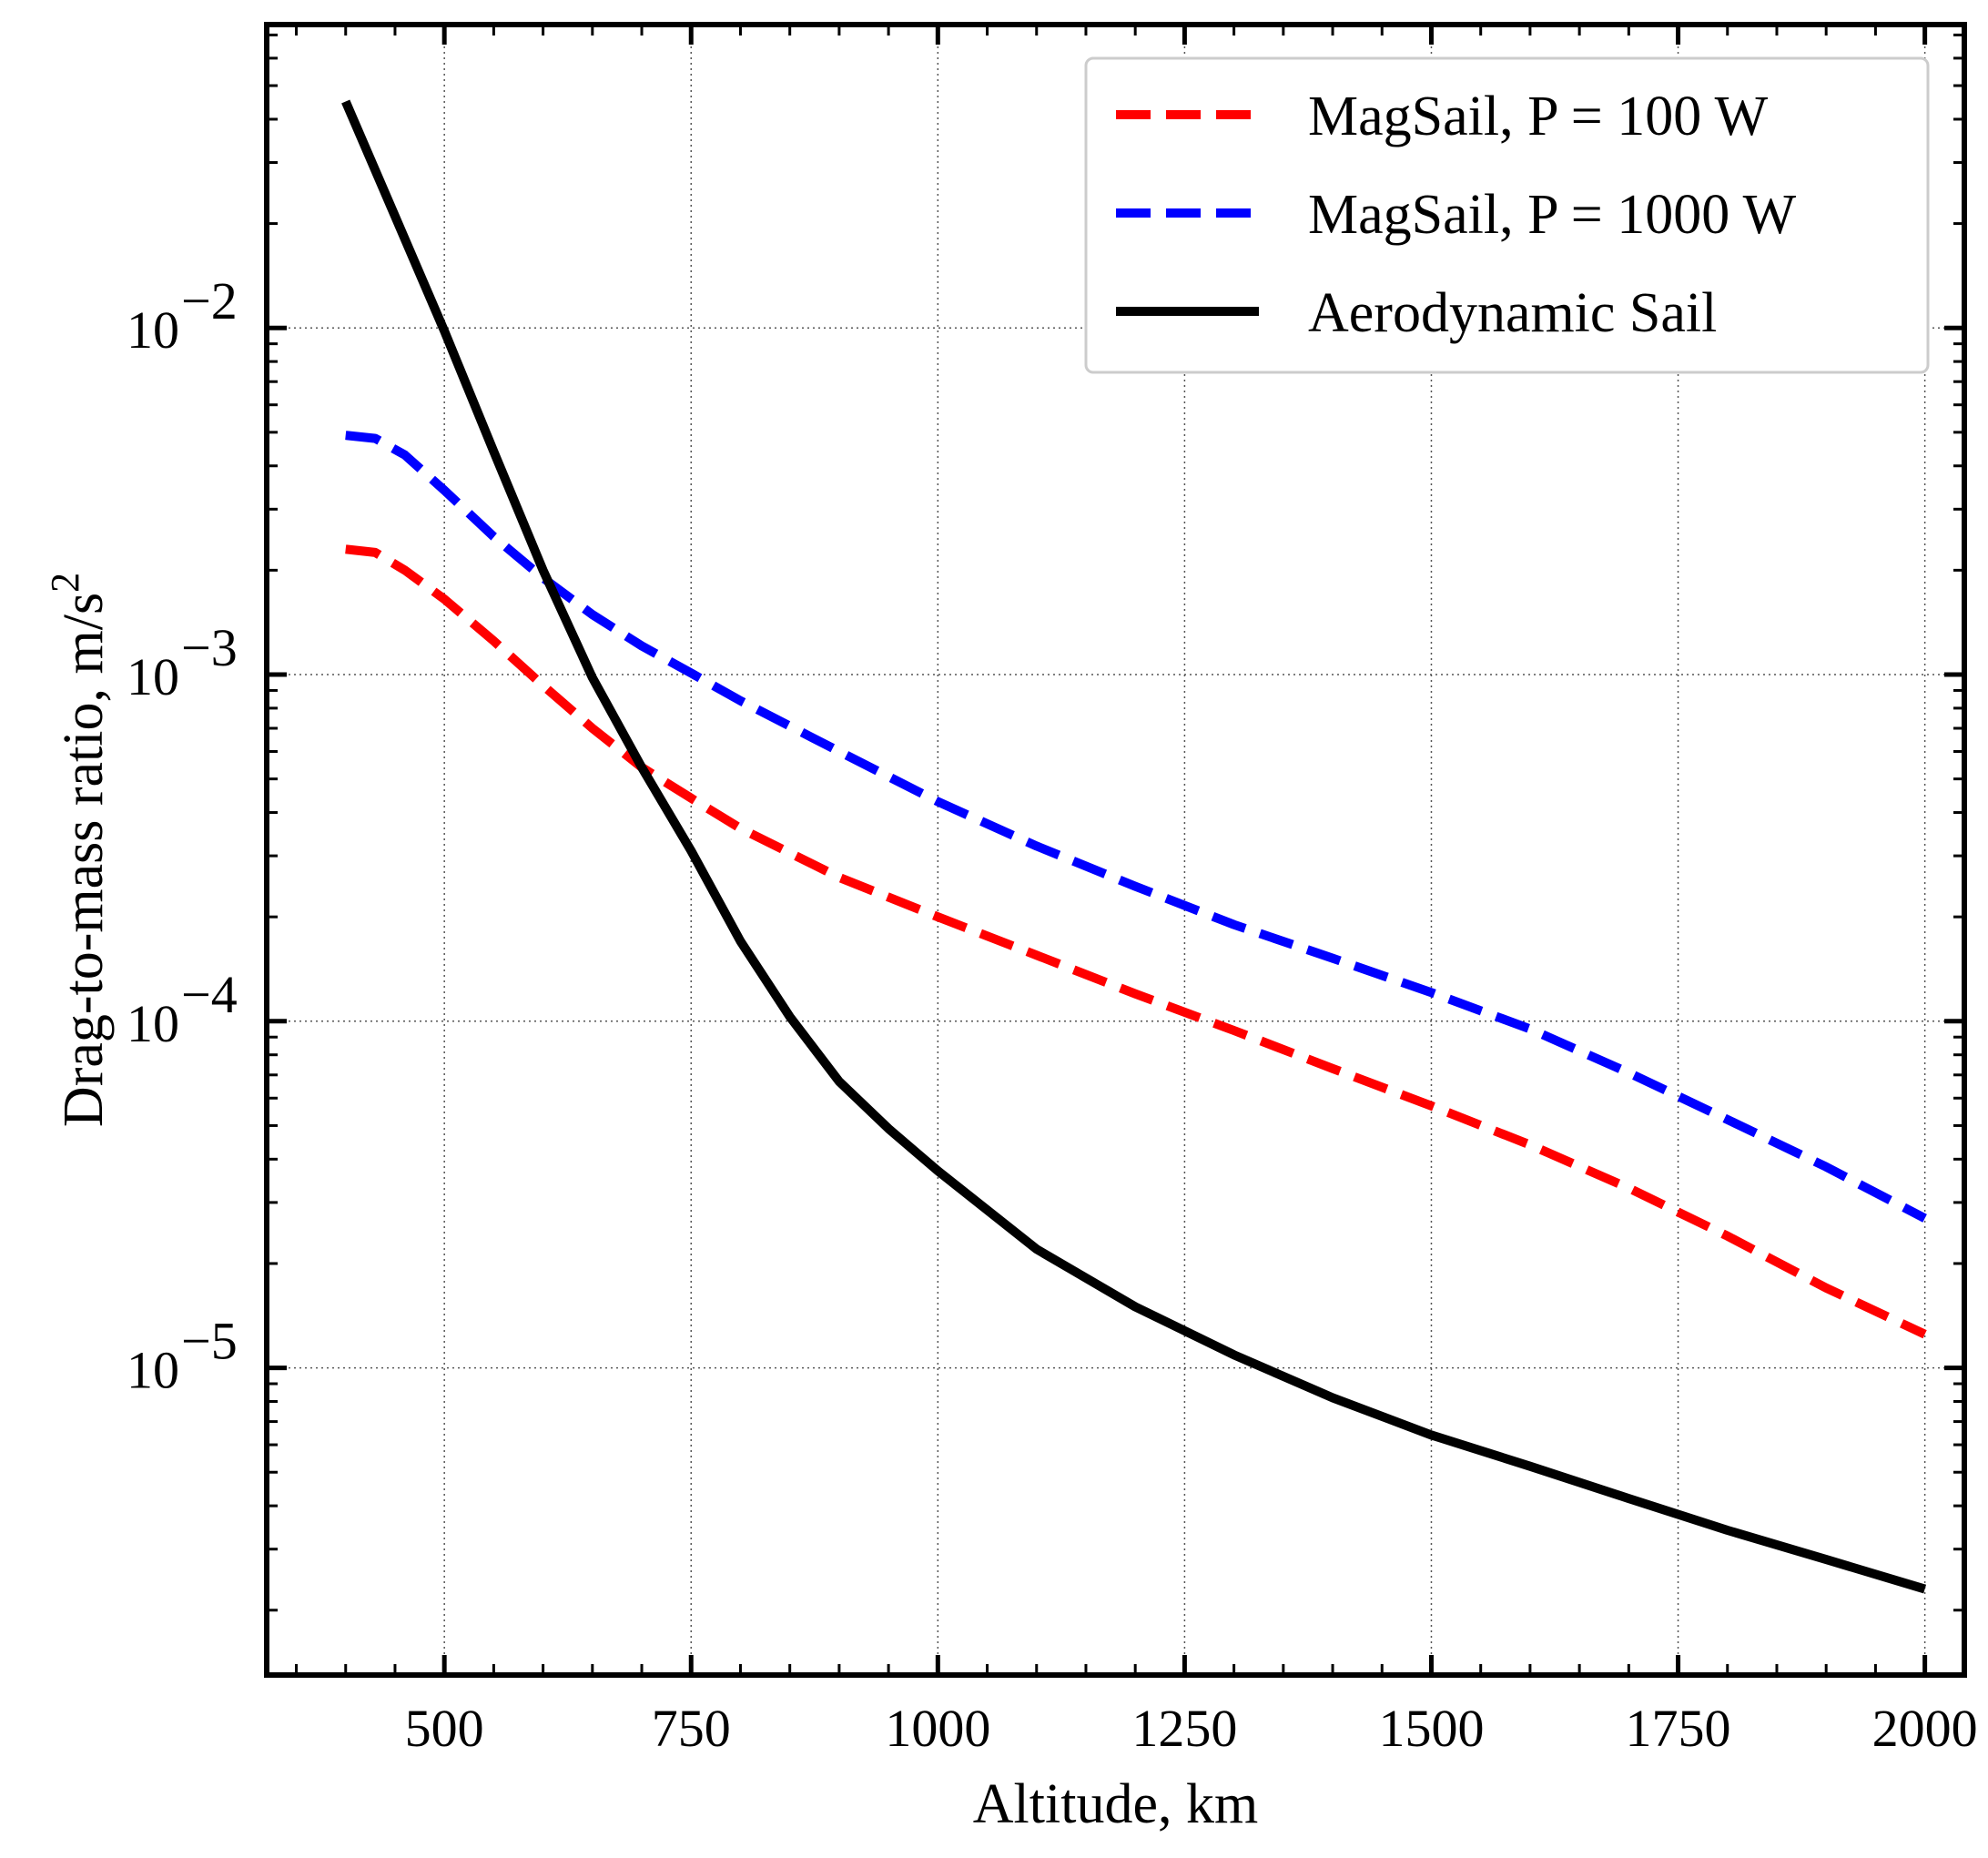  What do you see at coordinates (209, 300) in the screenshot?
I see `y-tick-label-exponent: −2` at bounding box center [209, 300].